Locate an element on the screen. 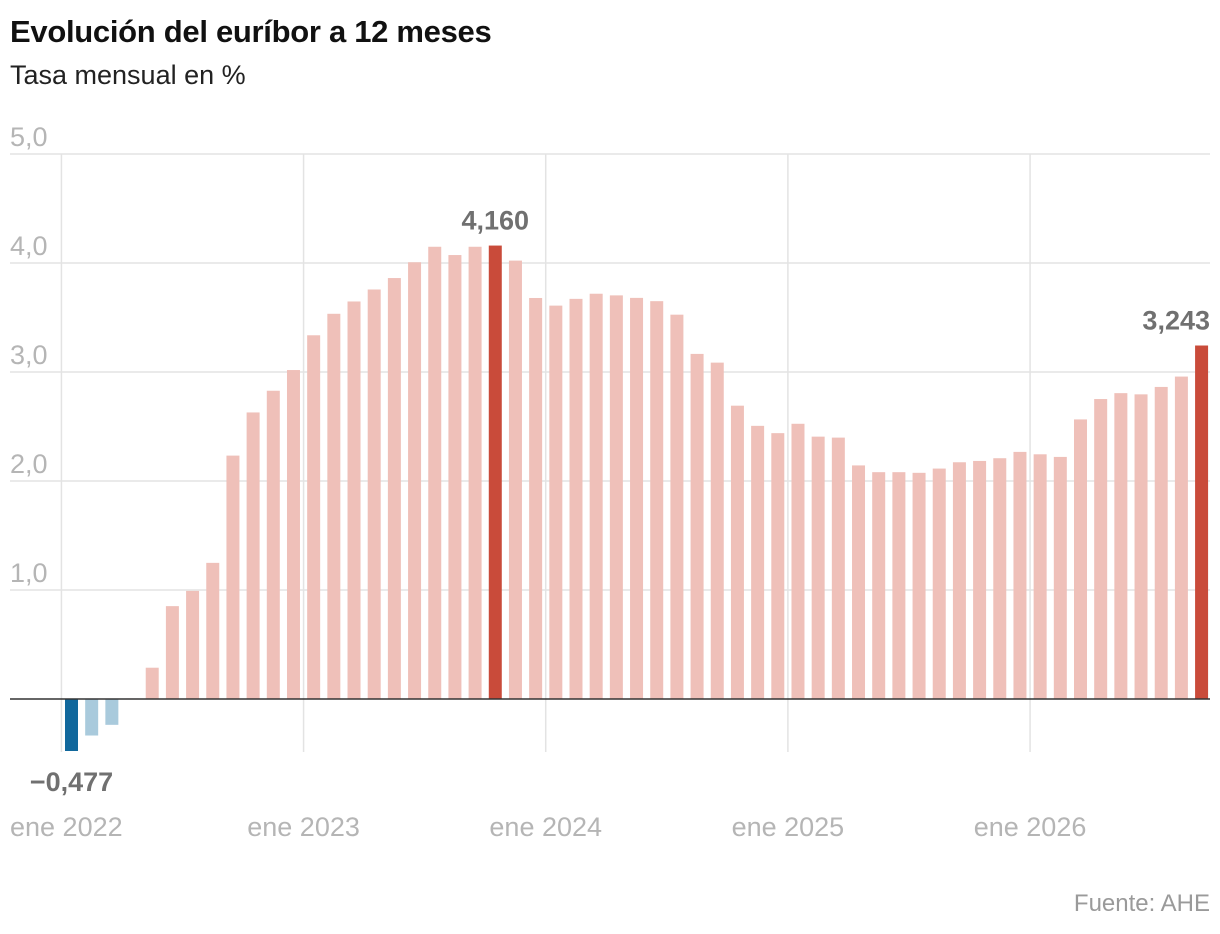 This screenshot has width=1220, height=934. data-label: 3,243 is located at coordinates (1176, 321).